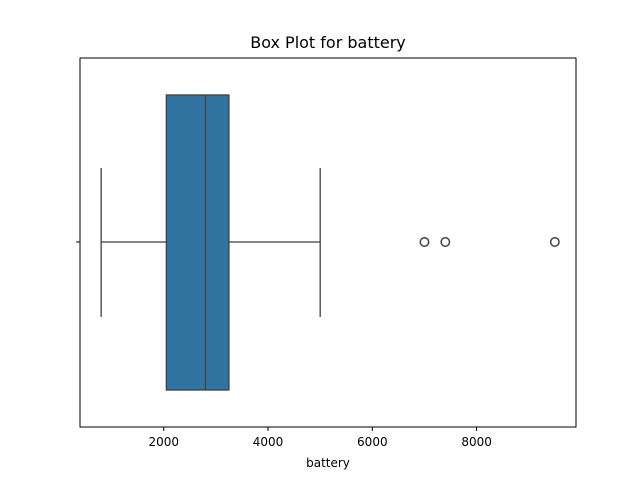 The width and height of the screenshot is (640, 480). I want to click on outlier-group, so click(489, 242).